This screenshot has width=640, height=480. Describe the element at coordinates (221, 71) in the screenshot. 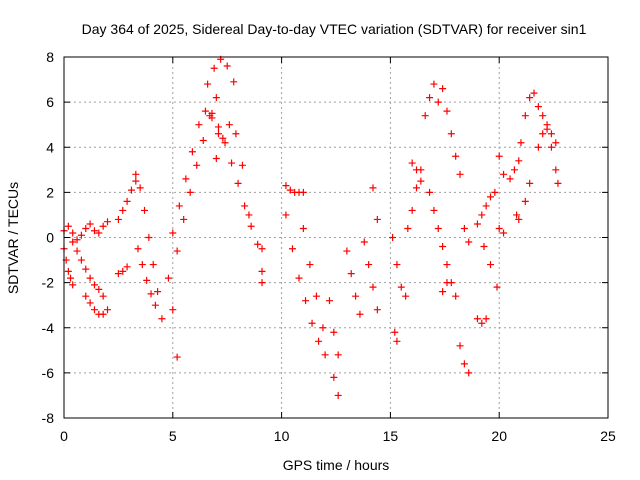

I see `series-s13` at that location.